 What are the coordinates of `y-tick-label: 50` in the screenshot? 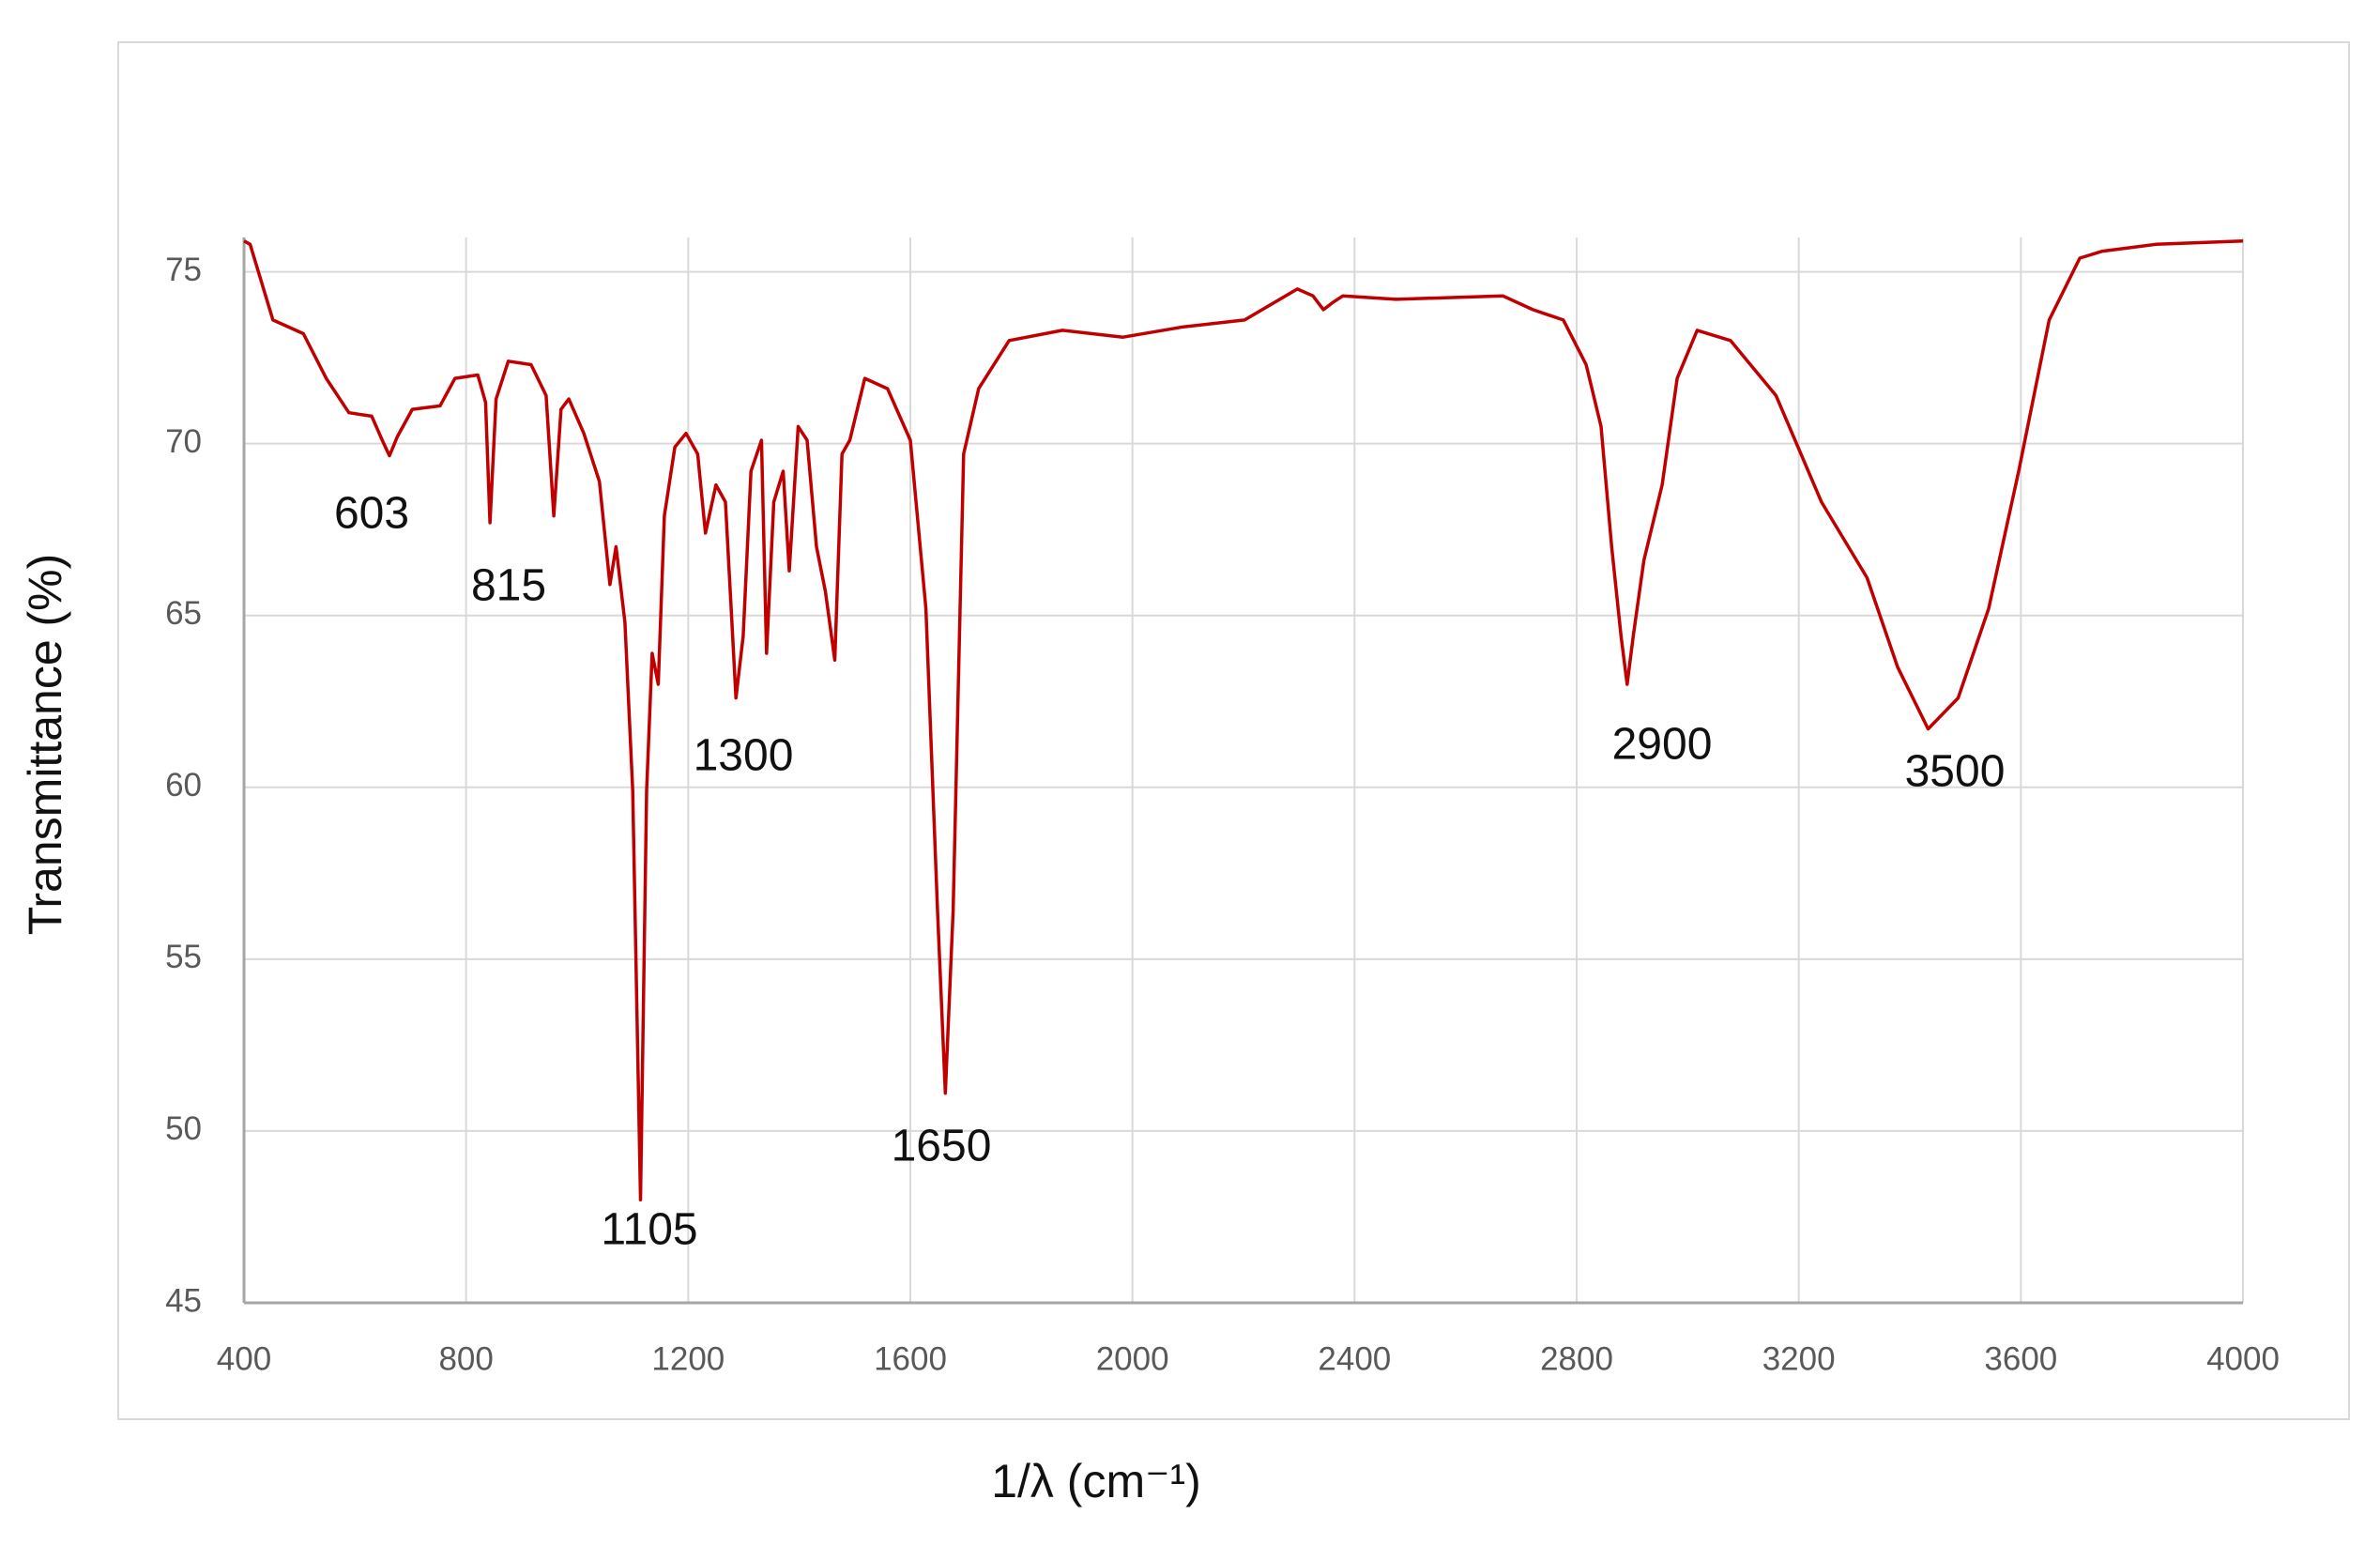 It's located at (183, 1128).